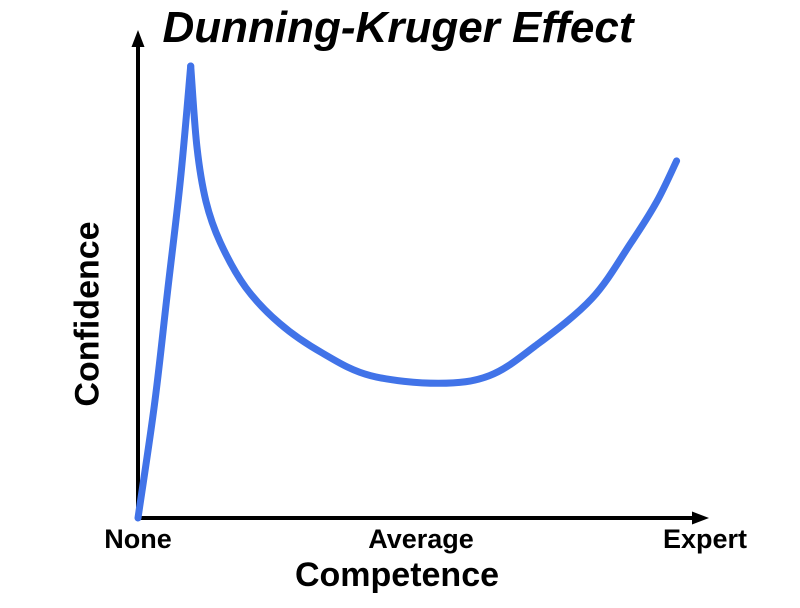  What do you see at coordinates (398, 27) in the screenshot?
I see `chart-title: Dunning-Kruger Effect` at bounding box center [398, 27].